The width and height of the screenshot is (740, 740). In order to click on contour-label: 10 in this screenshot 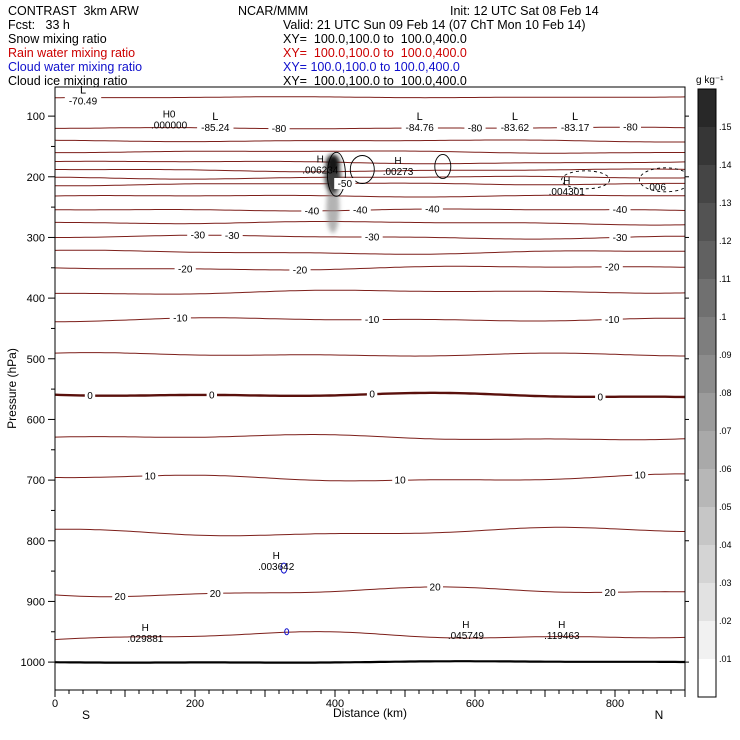, I will do `click(401, 481)`.